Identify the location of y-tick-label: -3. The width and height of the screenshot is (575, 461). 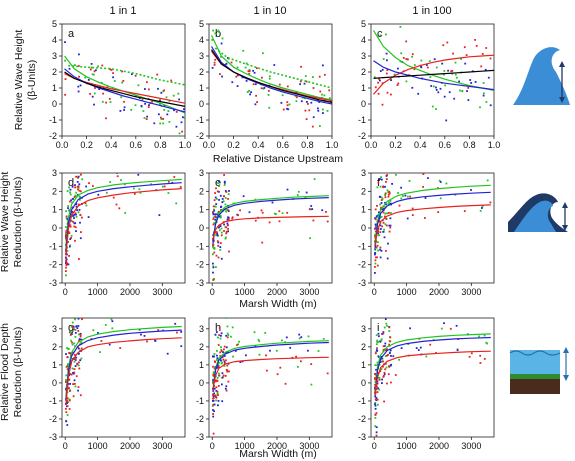
(53, 437).